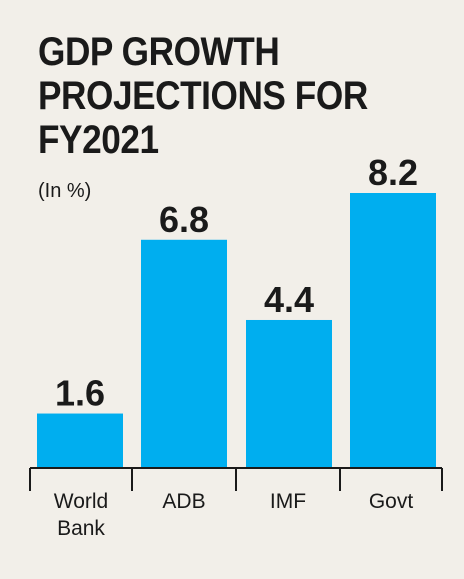 The width and height of the screenshot is (464, 579). What do you see at coordinates (393, 172) in the screenshot?
I see `value-label-3: 8.2` at bounding box center [393, 172].